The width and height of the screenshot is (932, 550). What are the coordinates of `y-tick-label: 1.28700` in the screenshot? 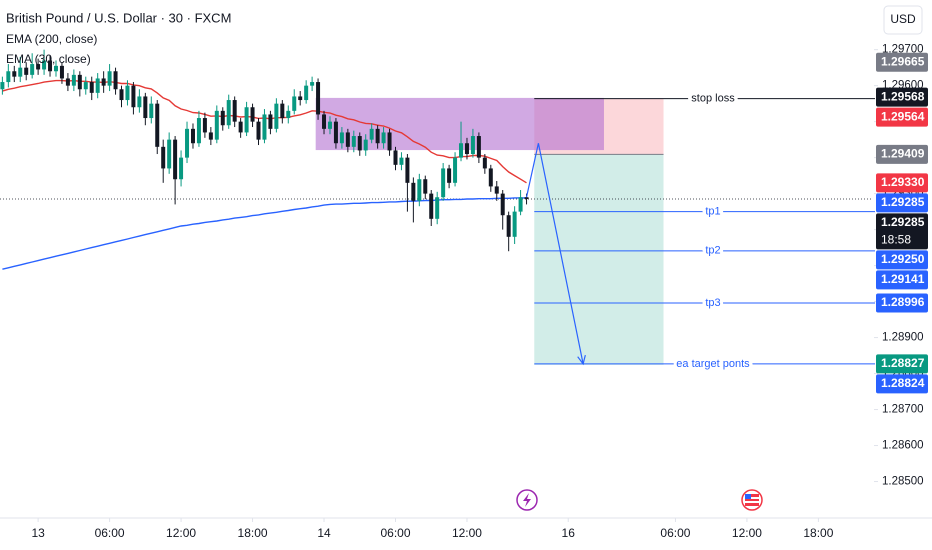 It's located at (903, 410).